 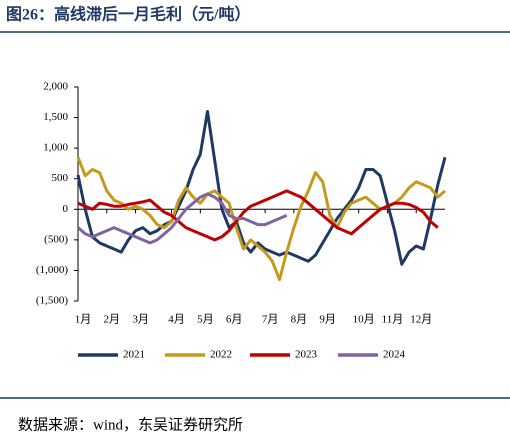 What do you see at coordinates (56, 239) in the screenshot?
I see `y-tick-label: (500)` at bounding box center [56, 239].